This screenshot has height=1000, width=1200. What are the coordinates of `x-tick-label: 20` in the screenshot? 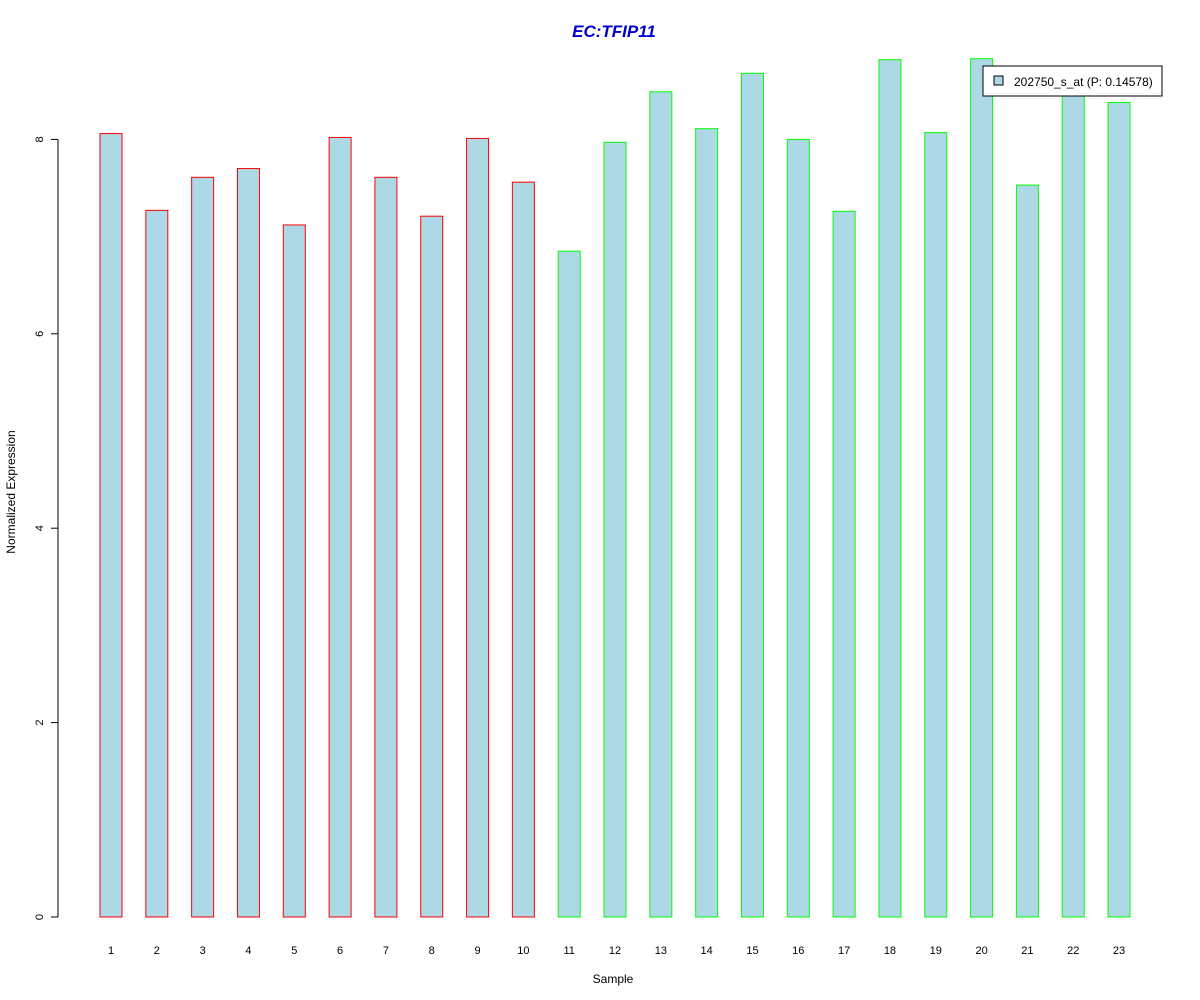 It's located at (981, 951).